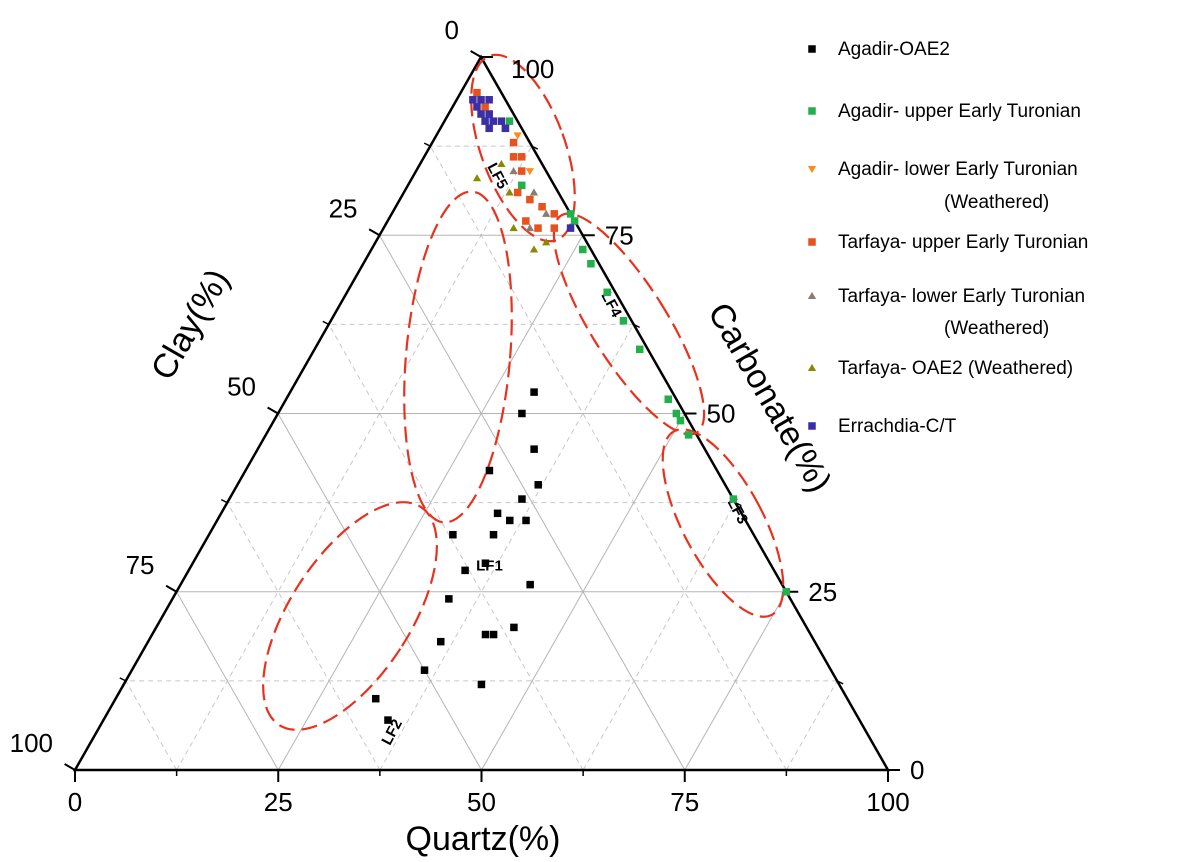  What do you see at coordinates (684, 802) in the screenshot?
I see `tick-label-quartz: 75` at bounding box center [684, 802].